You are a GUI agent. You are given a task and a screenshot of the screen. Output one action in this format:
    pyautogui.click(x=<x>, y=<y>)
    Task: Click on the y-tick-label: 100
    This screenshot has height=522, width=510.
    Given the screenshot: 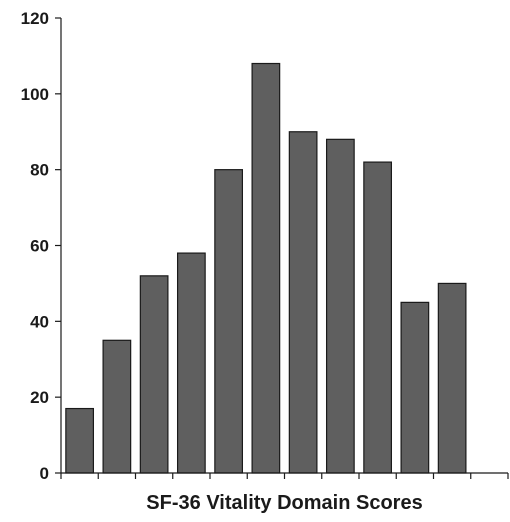 What is the action you would take?
    pyautogui.click(x=35, y=94)
    